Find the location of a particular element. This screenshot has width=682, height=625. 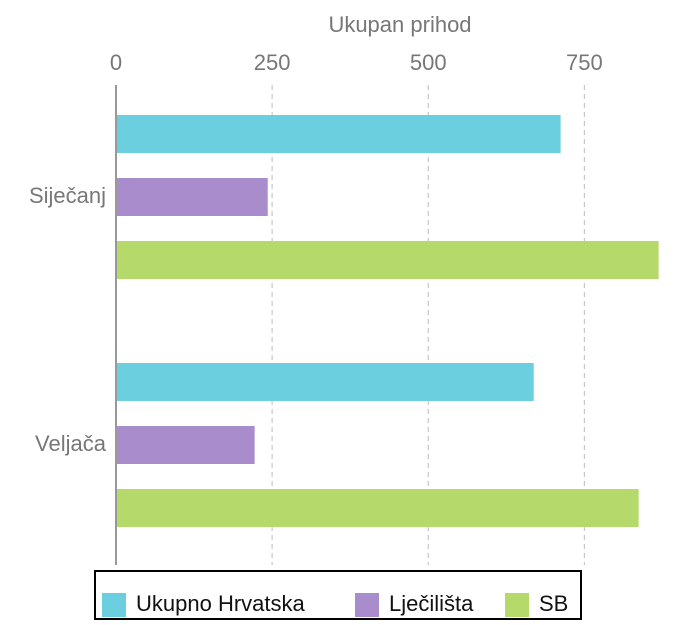

x-tick-label: 500 is located at coordinates (428, 62).